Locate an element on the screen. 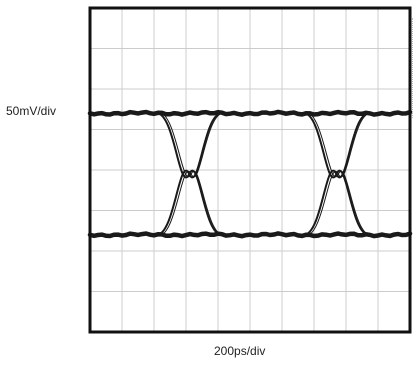 The width and height of the screenshot is (419, 369). trace-high-level is located at coordinates (250, 113).